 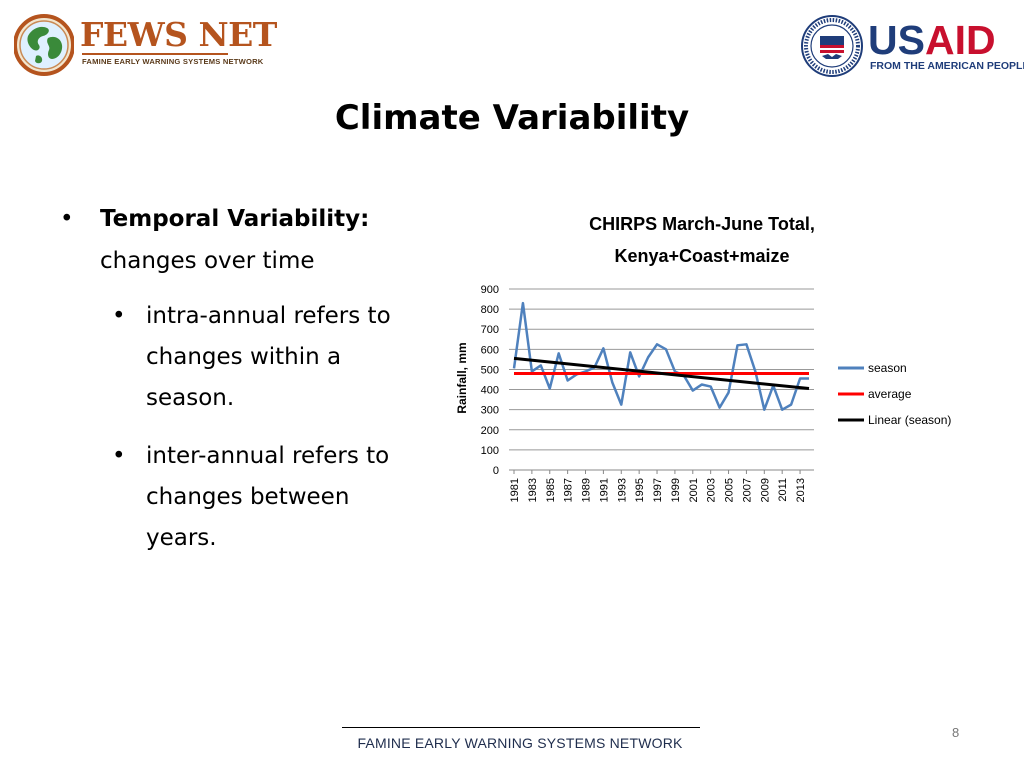 I want to click on chart-gridlines, so click(x=661, y=379).